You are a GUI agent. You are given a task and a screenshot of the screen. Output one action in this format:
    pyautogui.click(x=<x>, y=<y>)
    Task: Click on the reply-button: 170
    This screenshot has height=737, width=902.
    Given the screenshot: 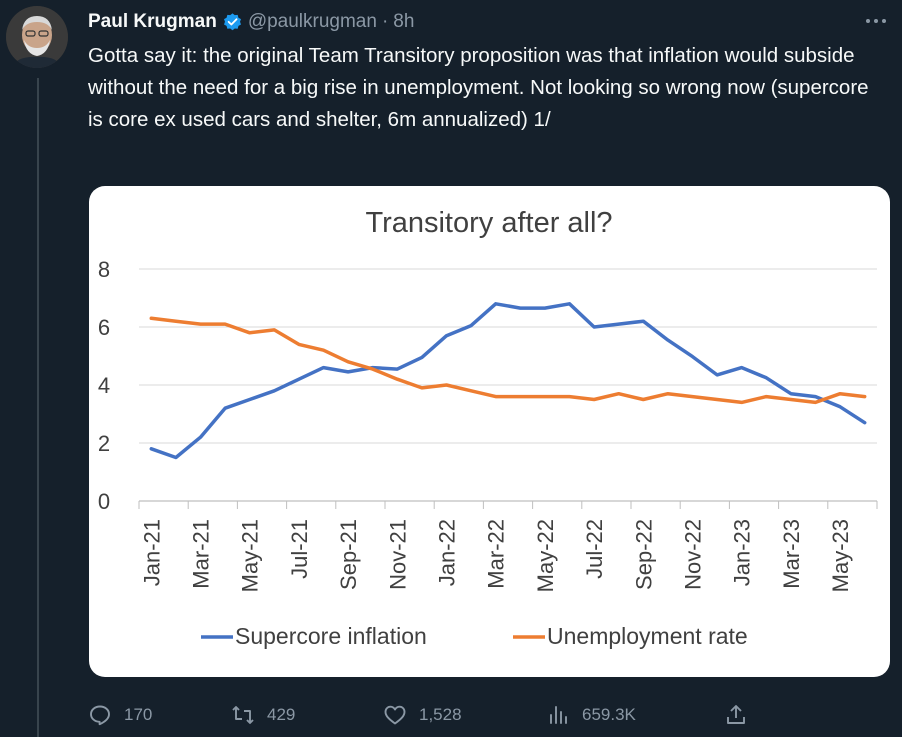 What is the action you would take?
    pyautogui.click(x=120, y=715)
    